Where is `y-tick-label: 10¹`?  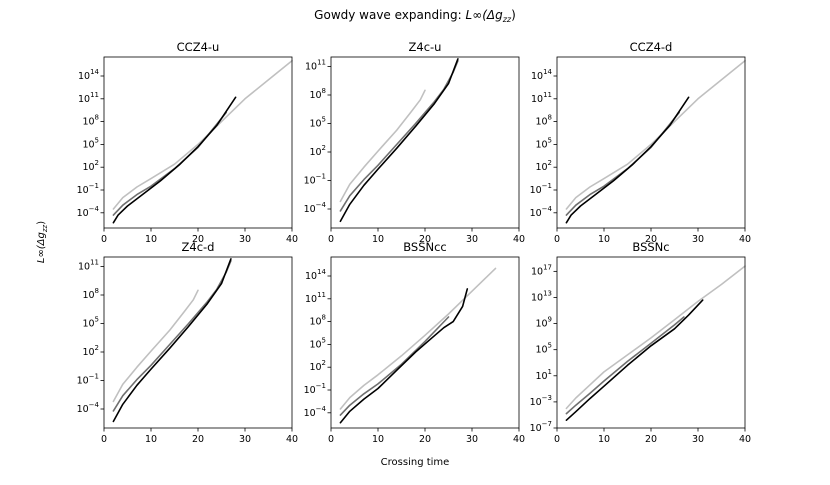 y-tick-label: 10¹ is located at coordinates (543, 375).